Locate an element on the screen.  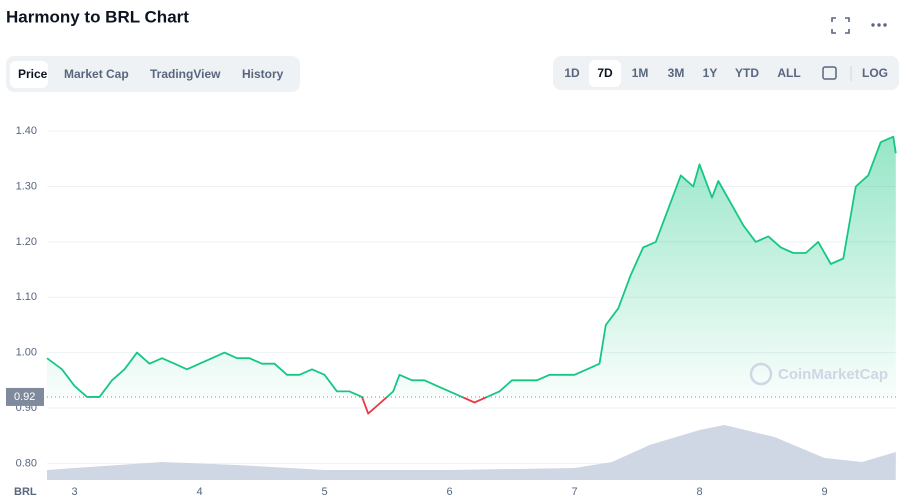
volume-area is located at coordinates (471, 452).